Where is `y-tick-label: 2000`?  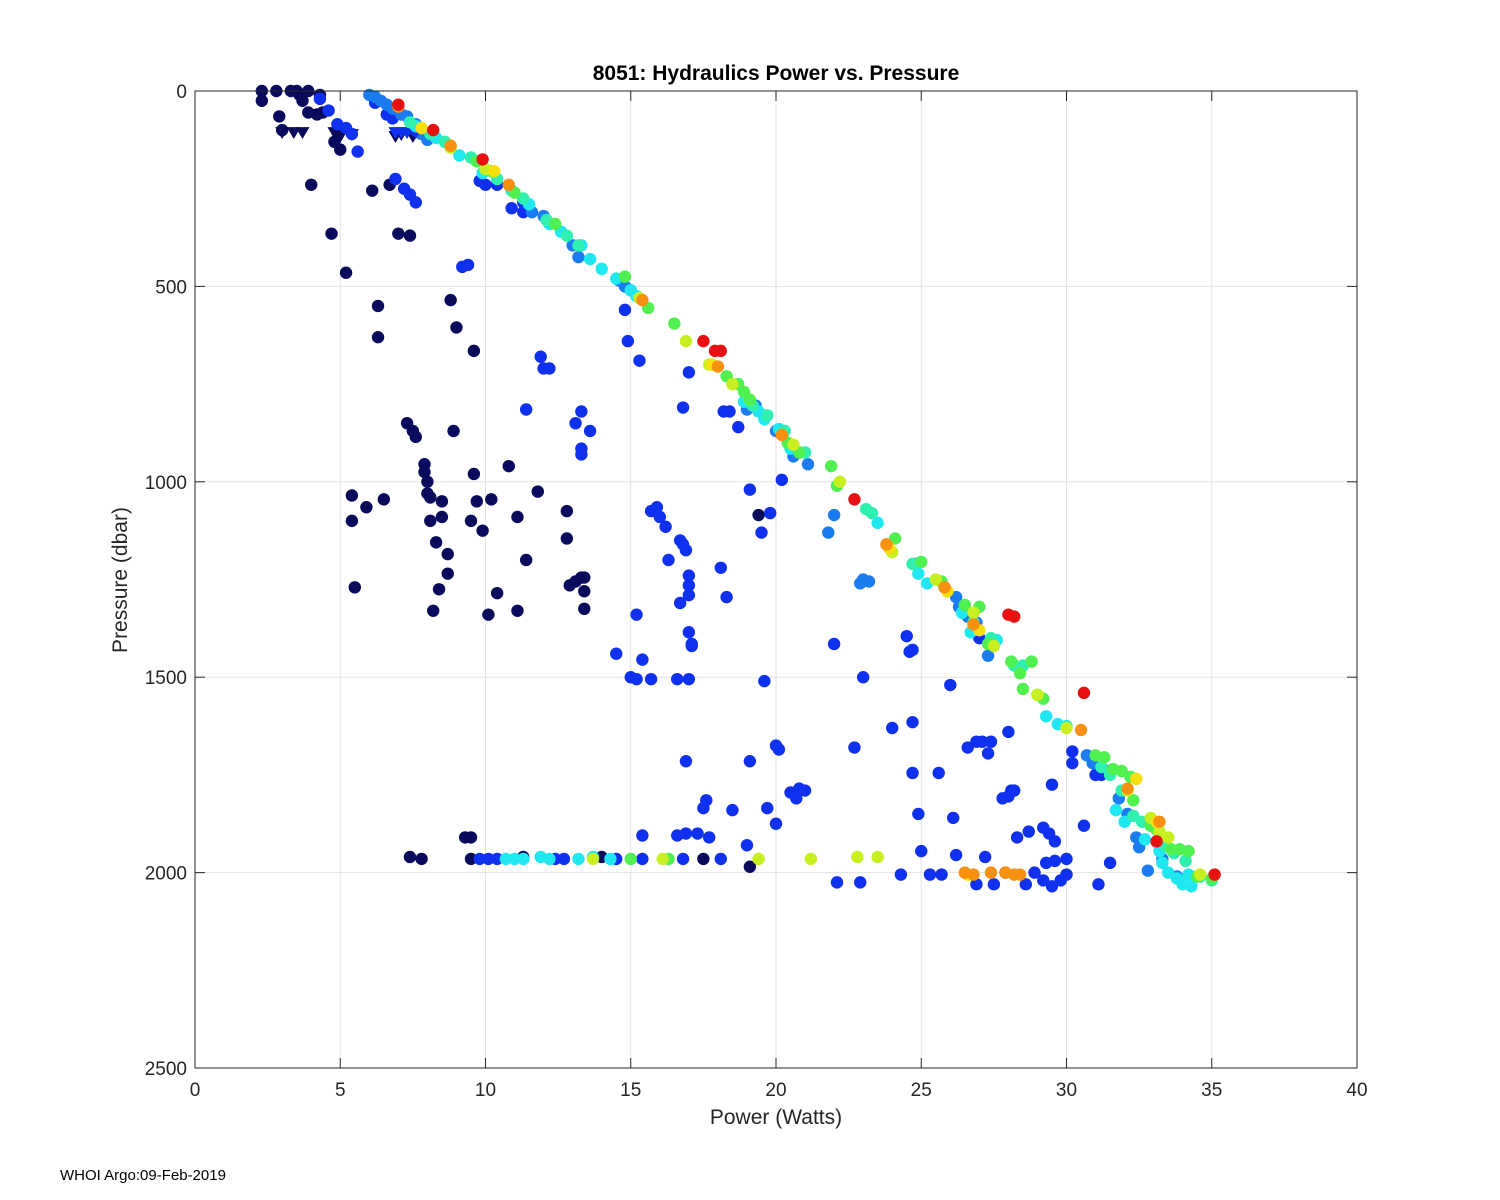
y-tick-label: 2000 is located at coordinates (166, 874).